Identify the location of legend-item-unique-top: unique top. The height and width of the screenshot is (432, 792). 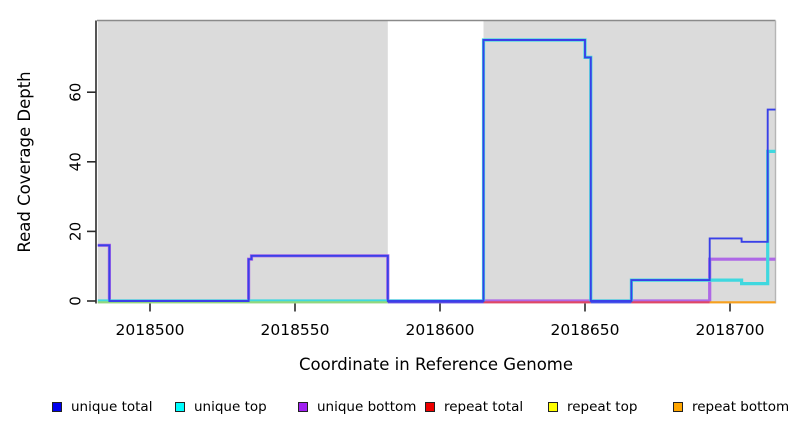
(221, 407).